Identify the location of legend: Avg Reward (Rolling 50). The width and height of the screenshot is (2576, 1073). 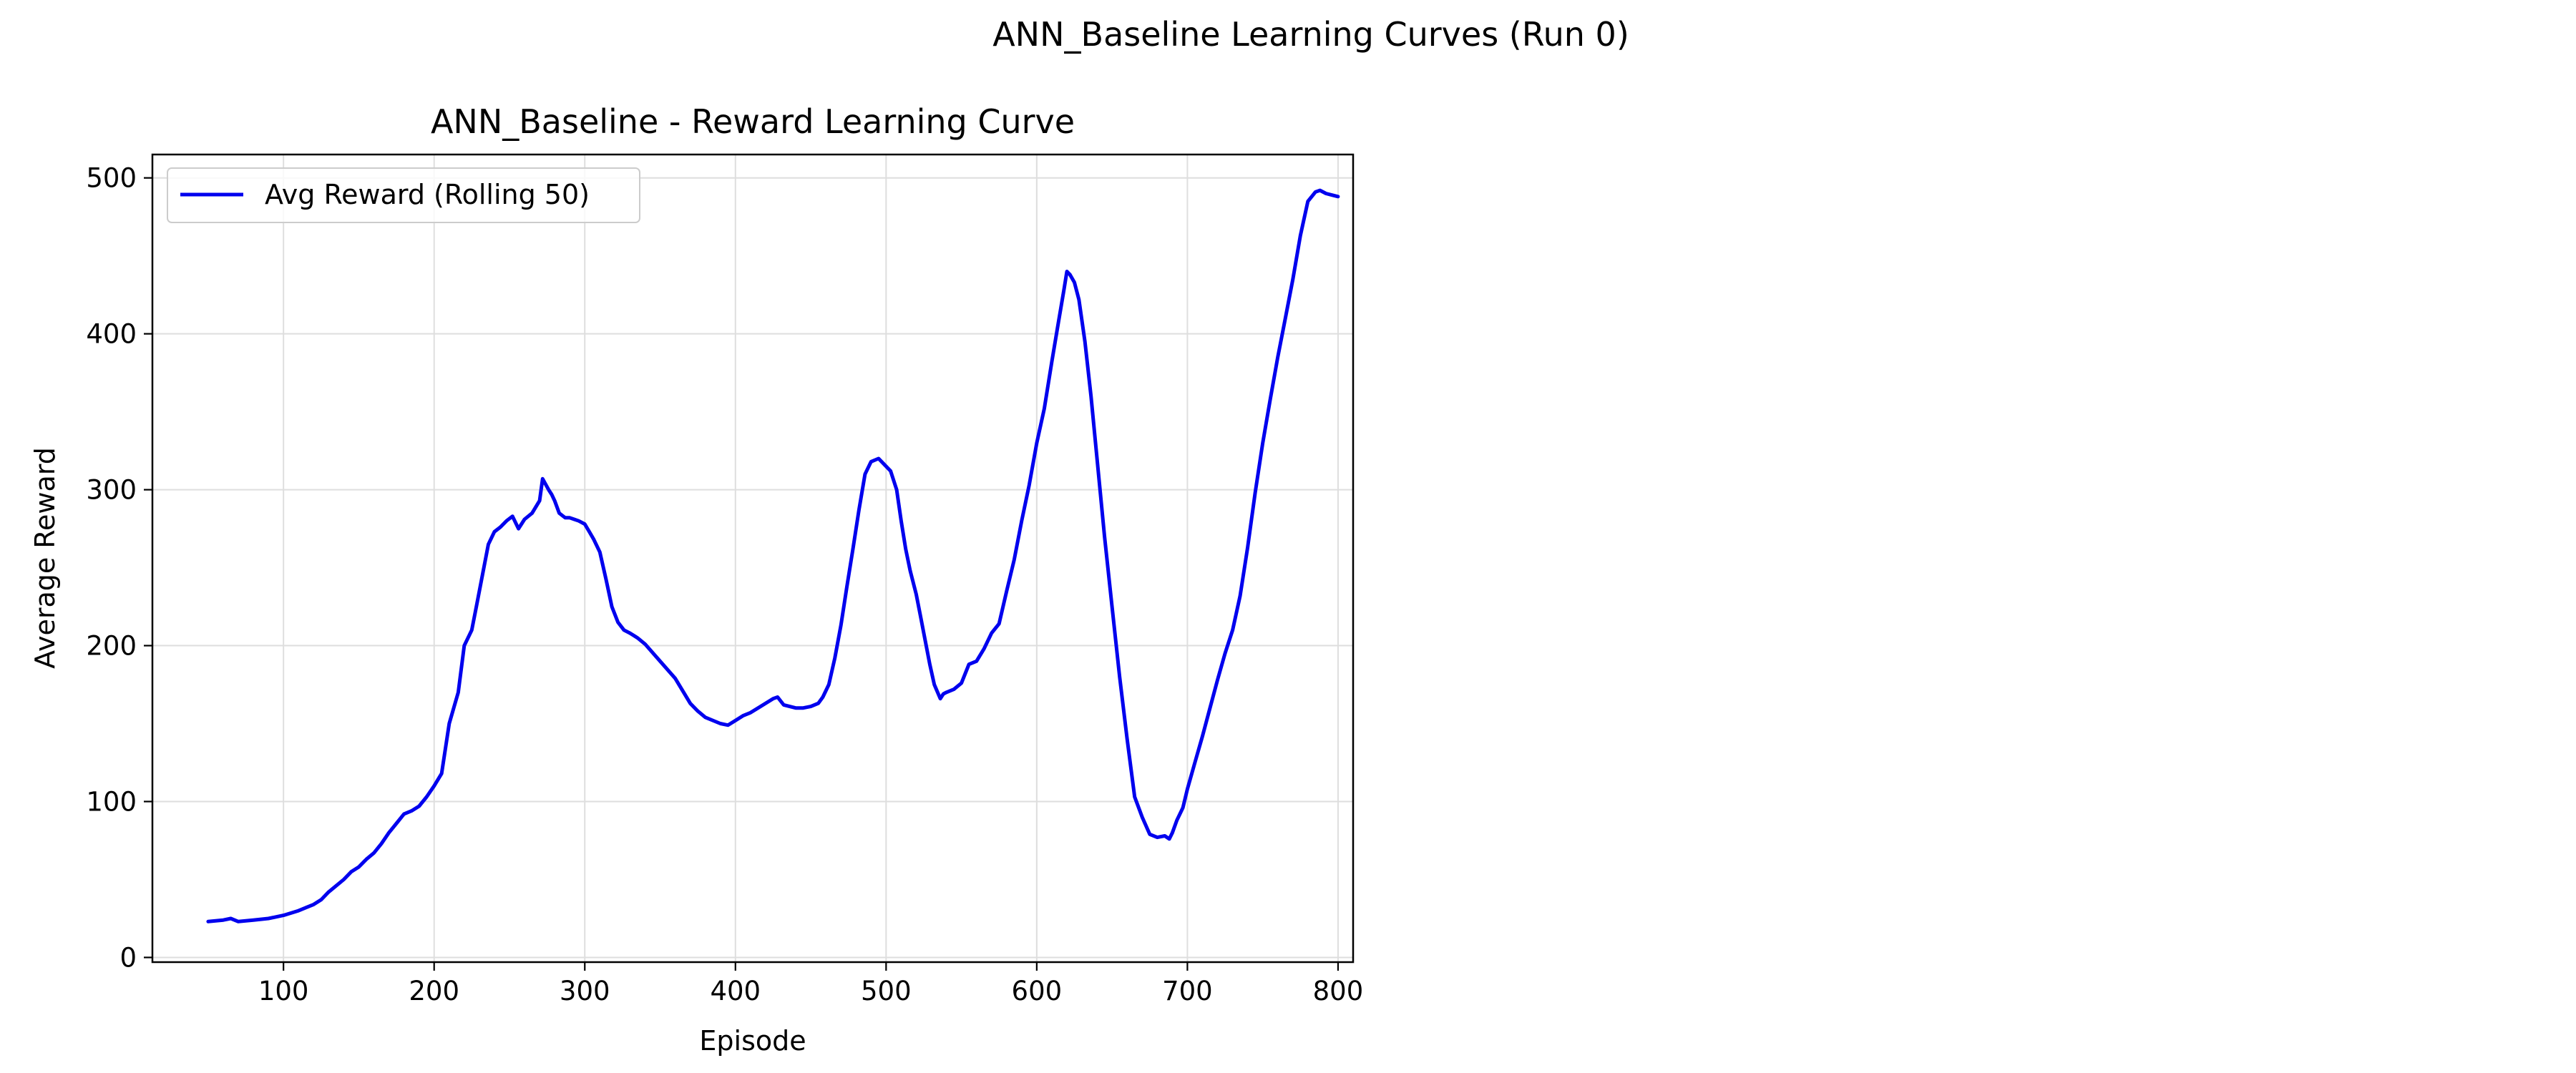
(403, 195).